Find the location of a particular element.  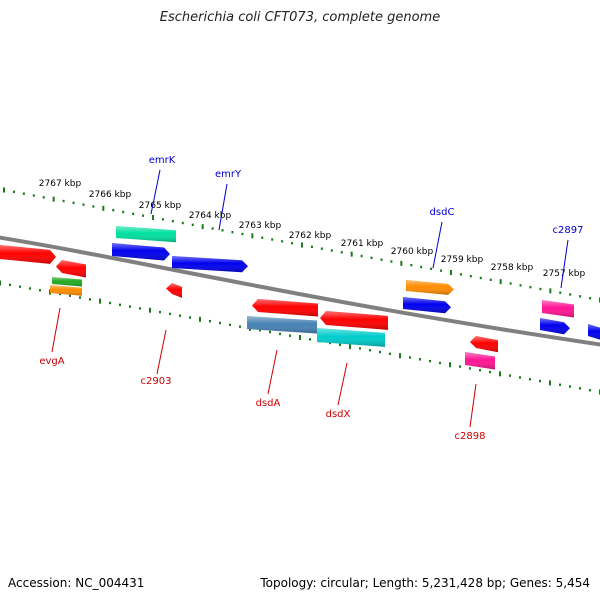

kbp-tick-label: 2760 kbp is located at coordinates (412, 252).